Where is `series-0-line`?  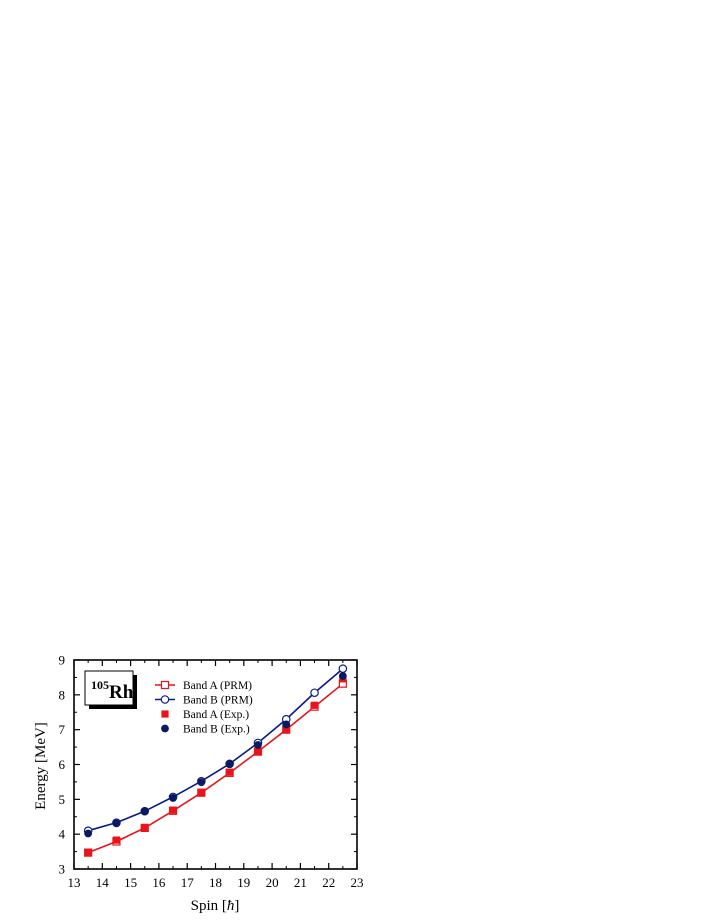 series-0-line is located at coordinates (215, 768).